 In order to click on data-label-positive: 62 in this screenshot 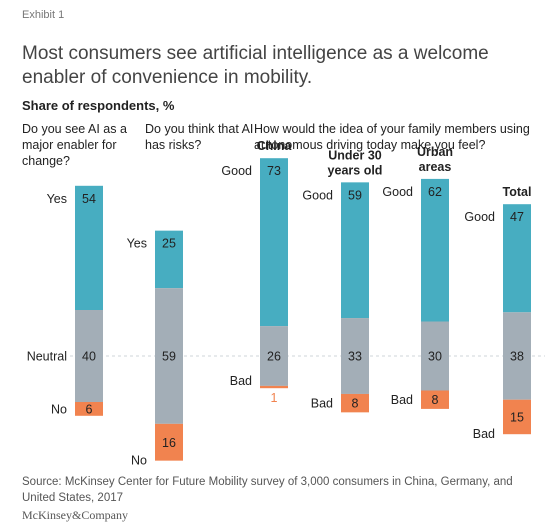, I will do `click(435, 192)`.